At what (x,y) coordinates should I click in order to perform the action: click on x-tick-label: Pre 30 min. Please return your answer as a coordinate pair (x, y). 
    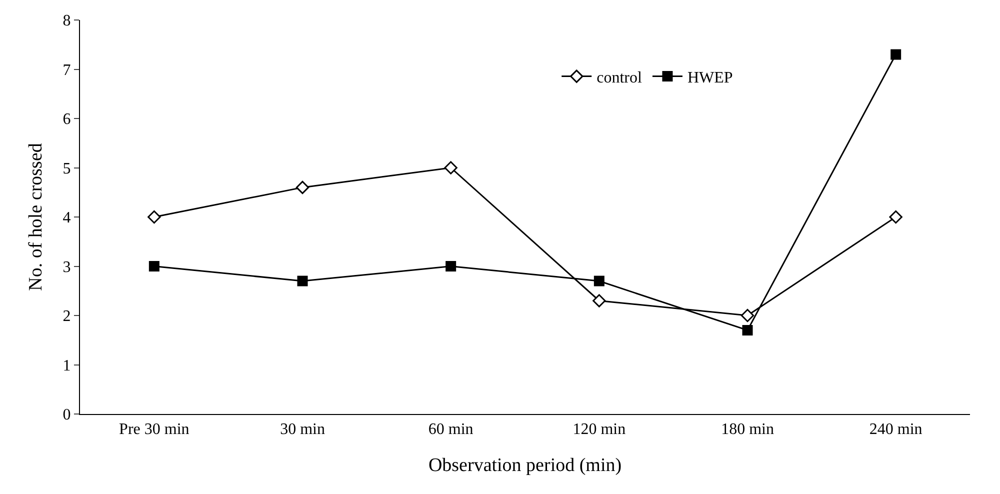
    Looking at the image, I should click on (154, 429).